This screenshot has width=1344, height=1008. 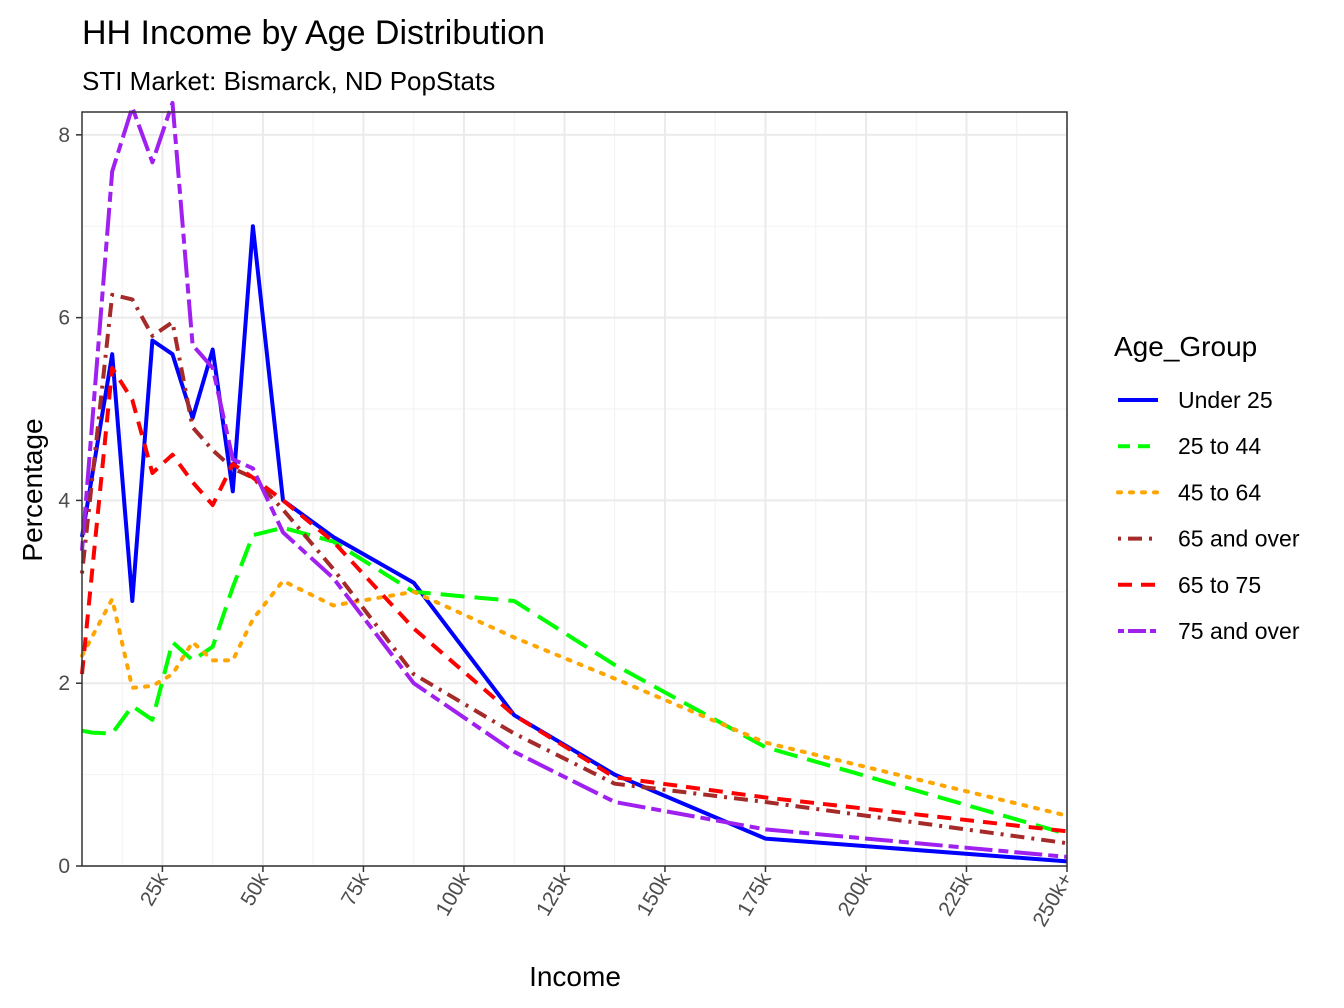 I want to click on x-tick-label: 50k, so click(x=254, y=889).